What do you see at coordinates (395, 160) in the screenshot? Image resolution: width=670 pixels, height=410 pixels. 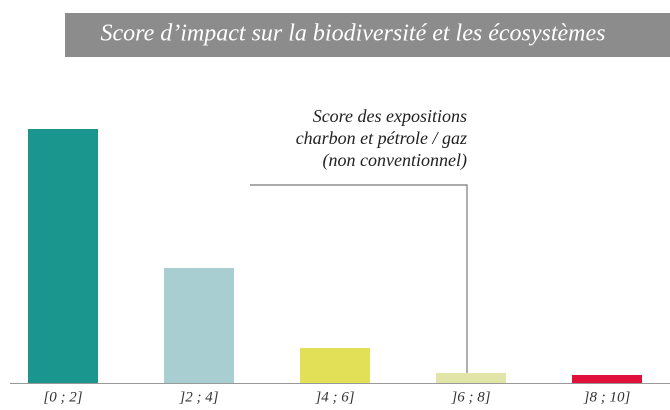 I see `annotation: (non conventionnel)` at bounding box center [395, 160].